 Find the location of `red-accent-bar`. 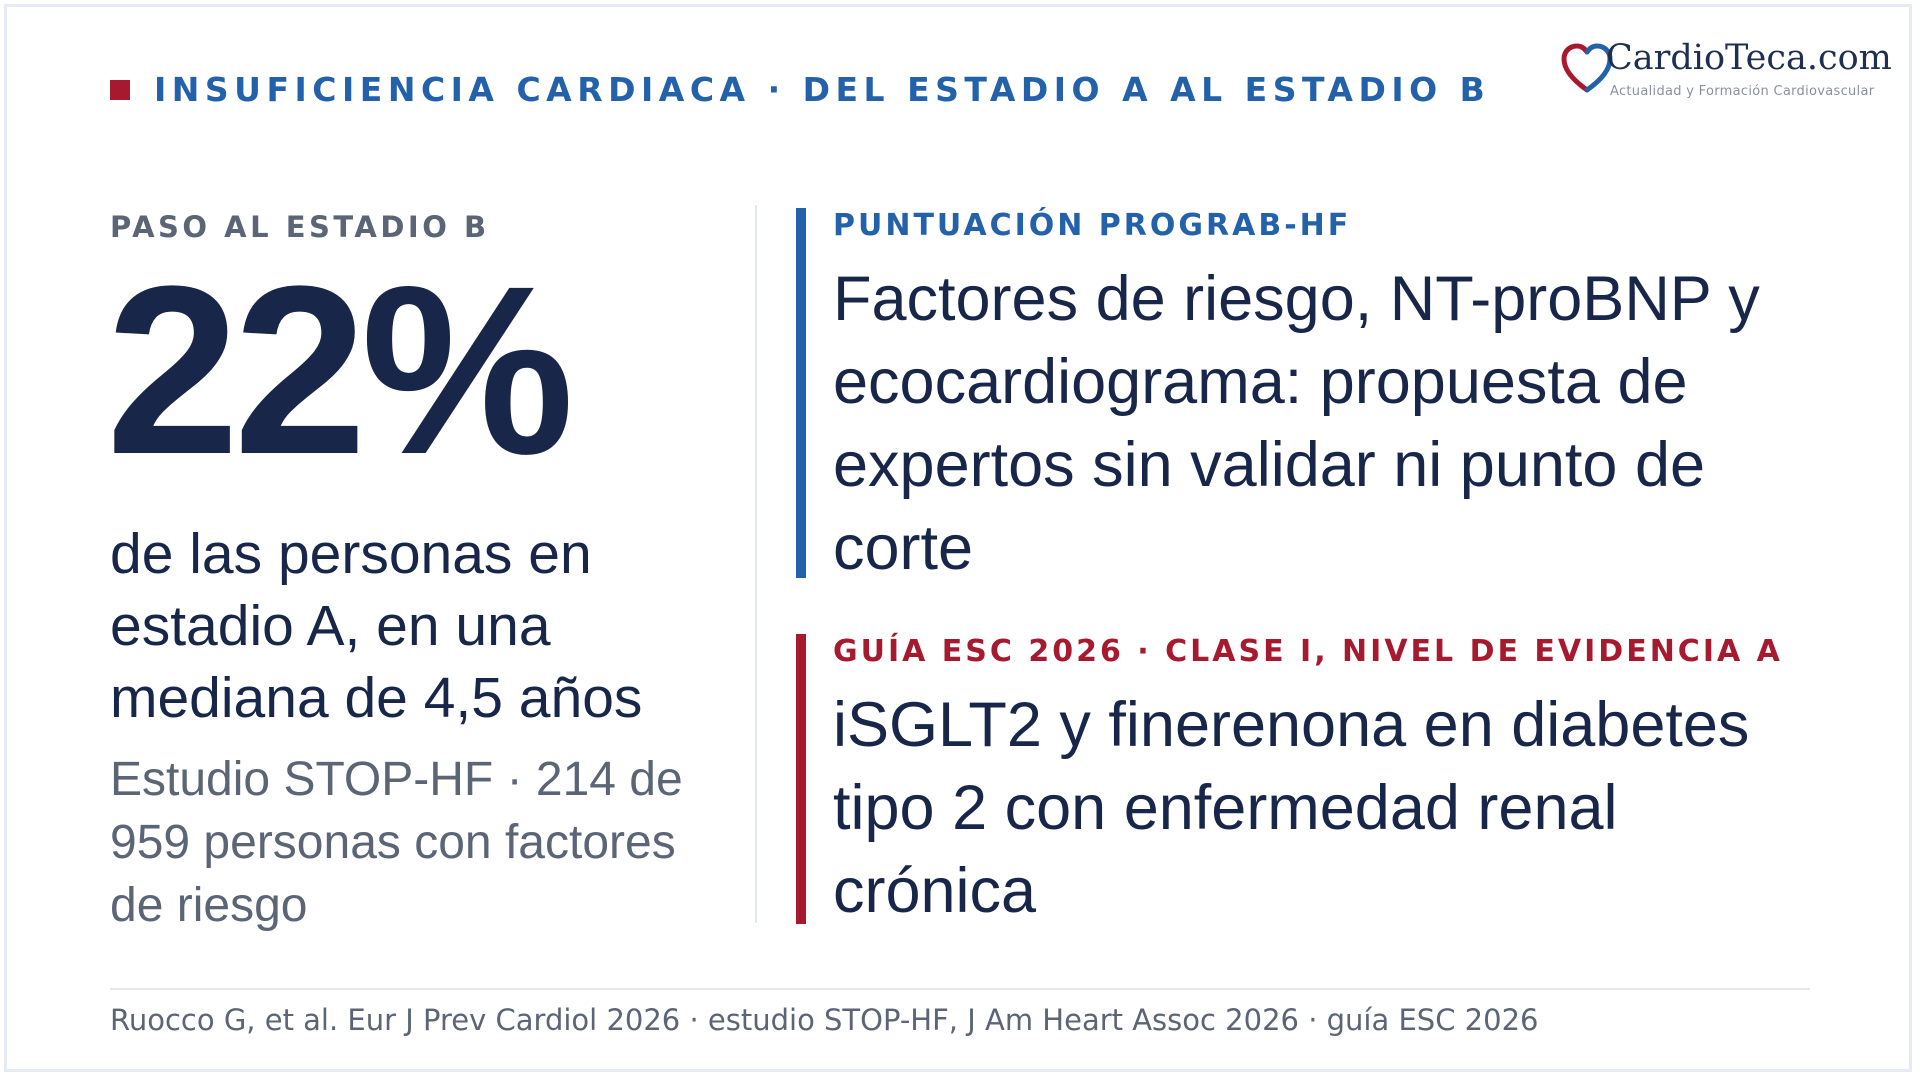

red-accent-bar is located at coordinates (801, 779).